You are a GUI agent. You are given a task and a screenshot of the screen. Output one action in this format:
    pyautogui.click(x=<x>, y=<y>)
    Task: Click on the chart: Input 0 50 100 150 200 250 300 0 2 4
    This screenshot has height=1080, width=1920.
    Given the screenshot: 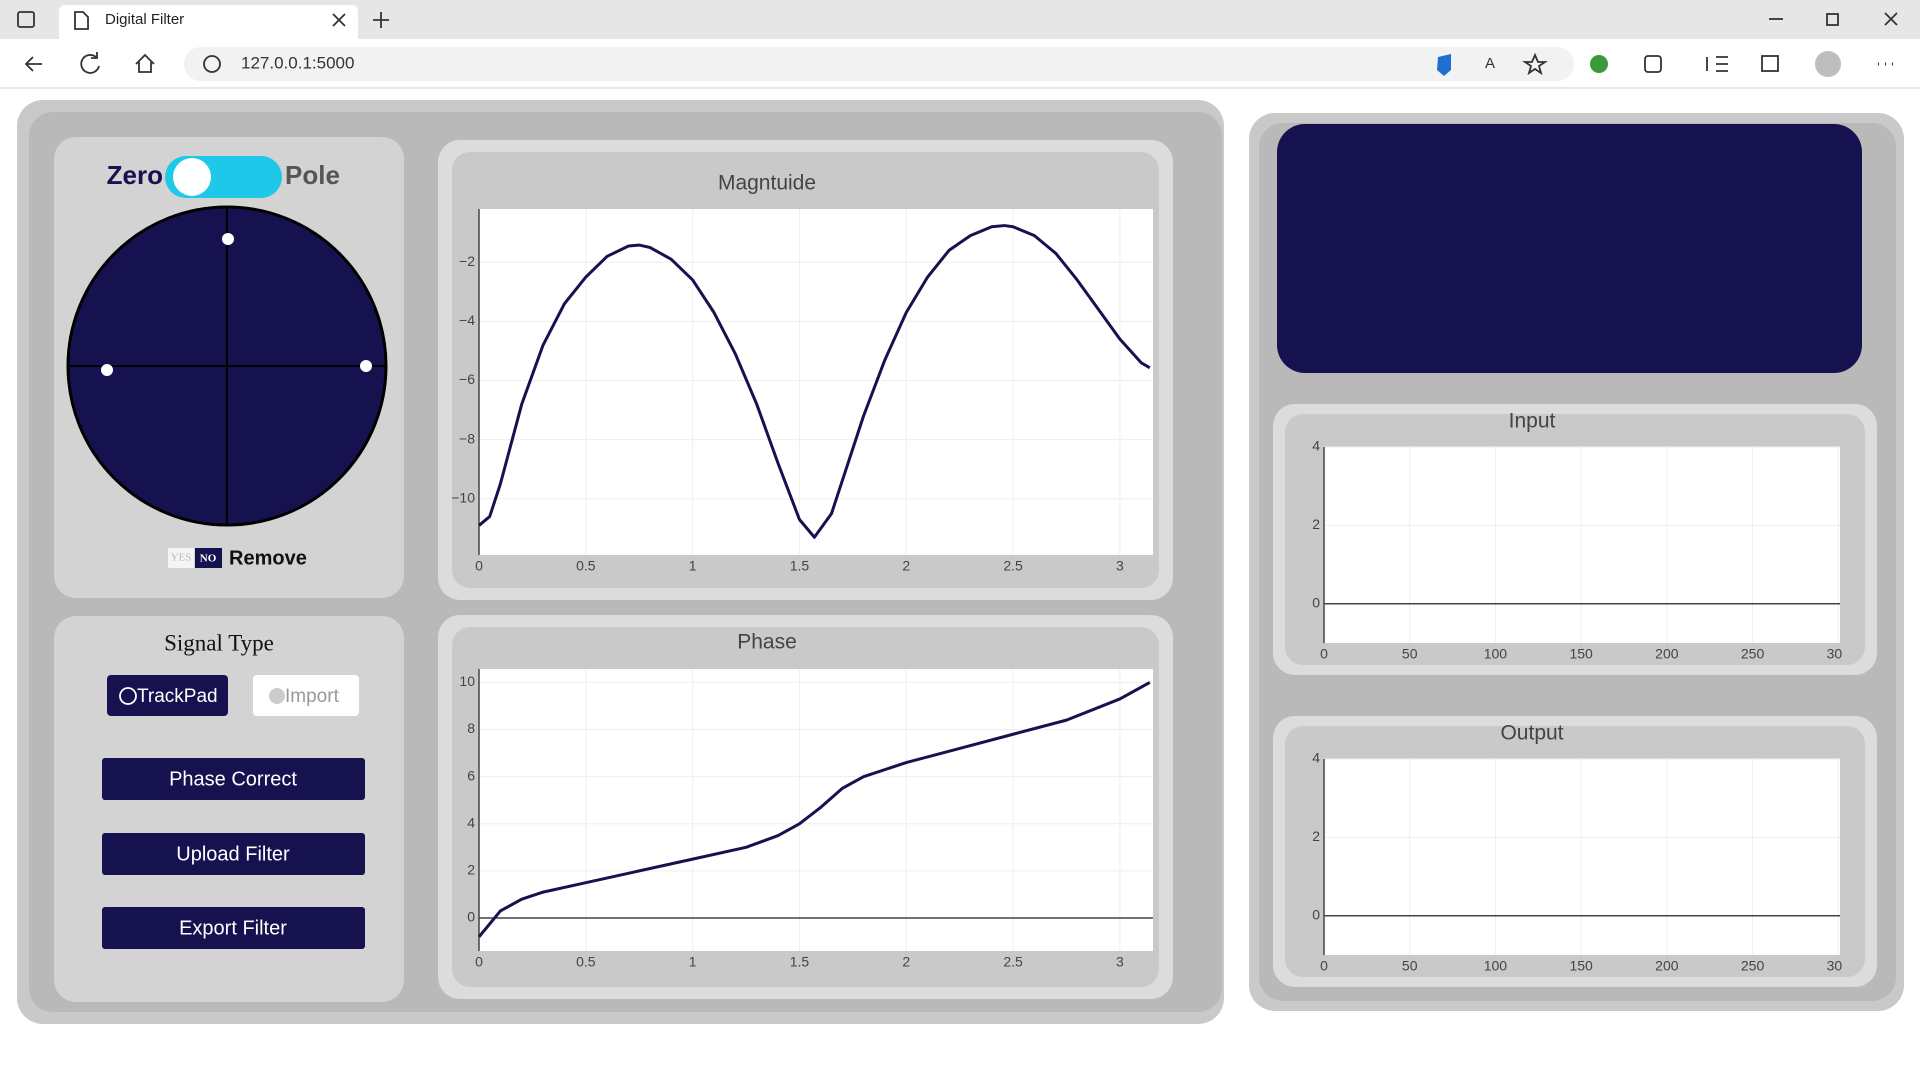 What is the action you would take?
    pyautogui.click(x=1581, y=536)
    